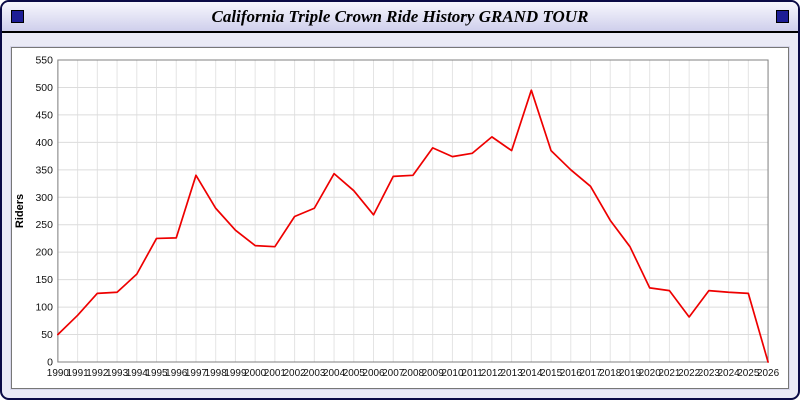 This screenshot has width=800, height=400. I want to click on svg-text: 2013, so click(512, 373).